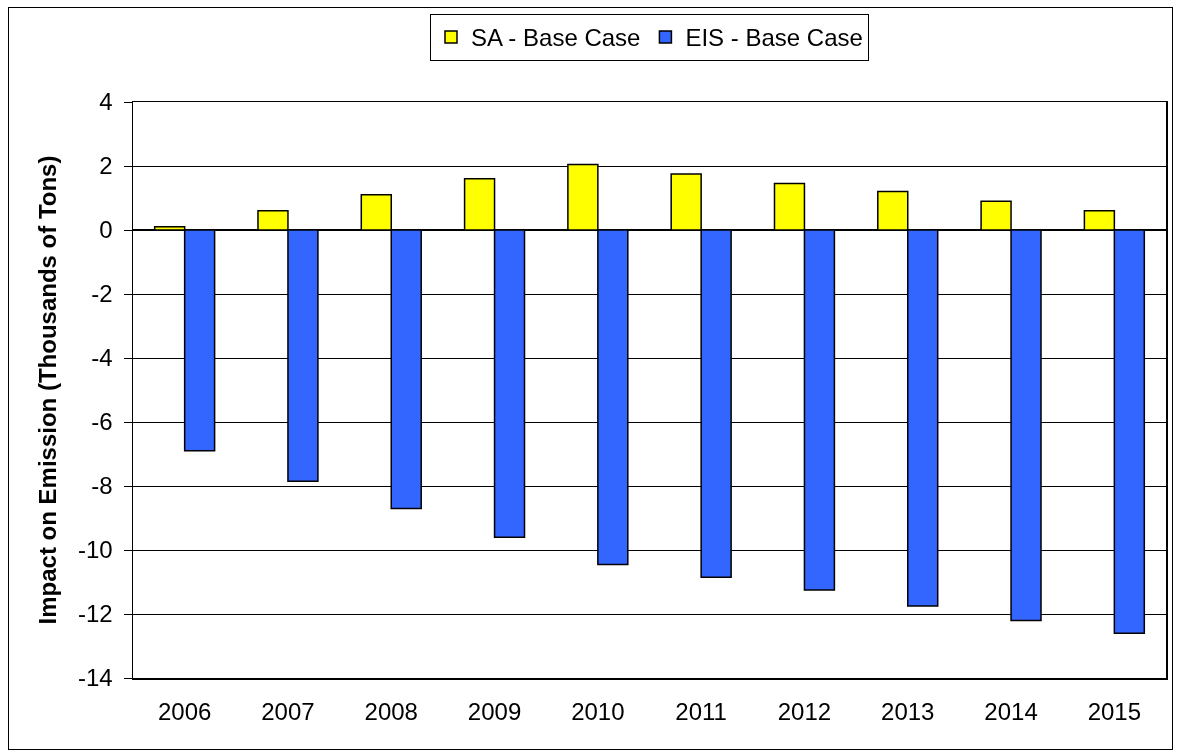  What do you see at coordinates (102, 358) in the screenshot?
I see `y-tick-label: -4` at bounding box center [102, 358].